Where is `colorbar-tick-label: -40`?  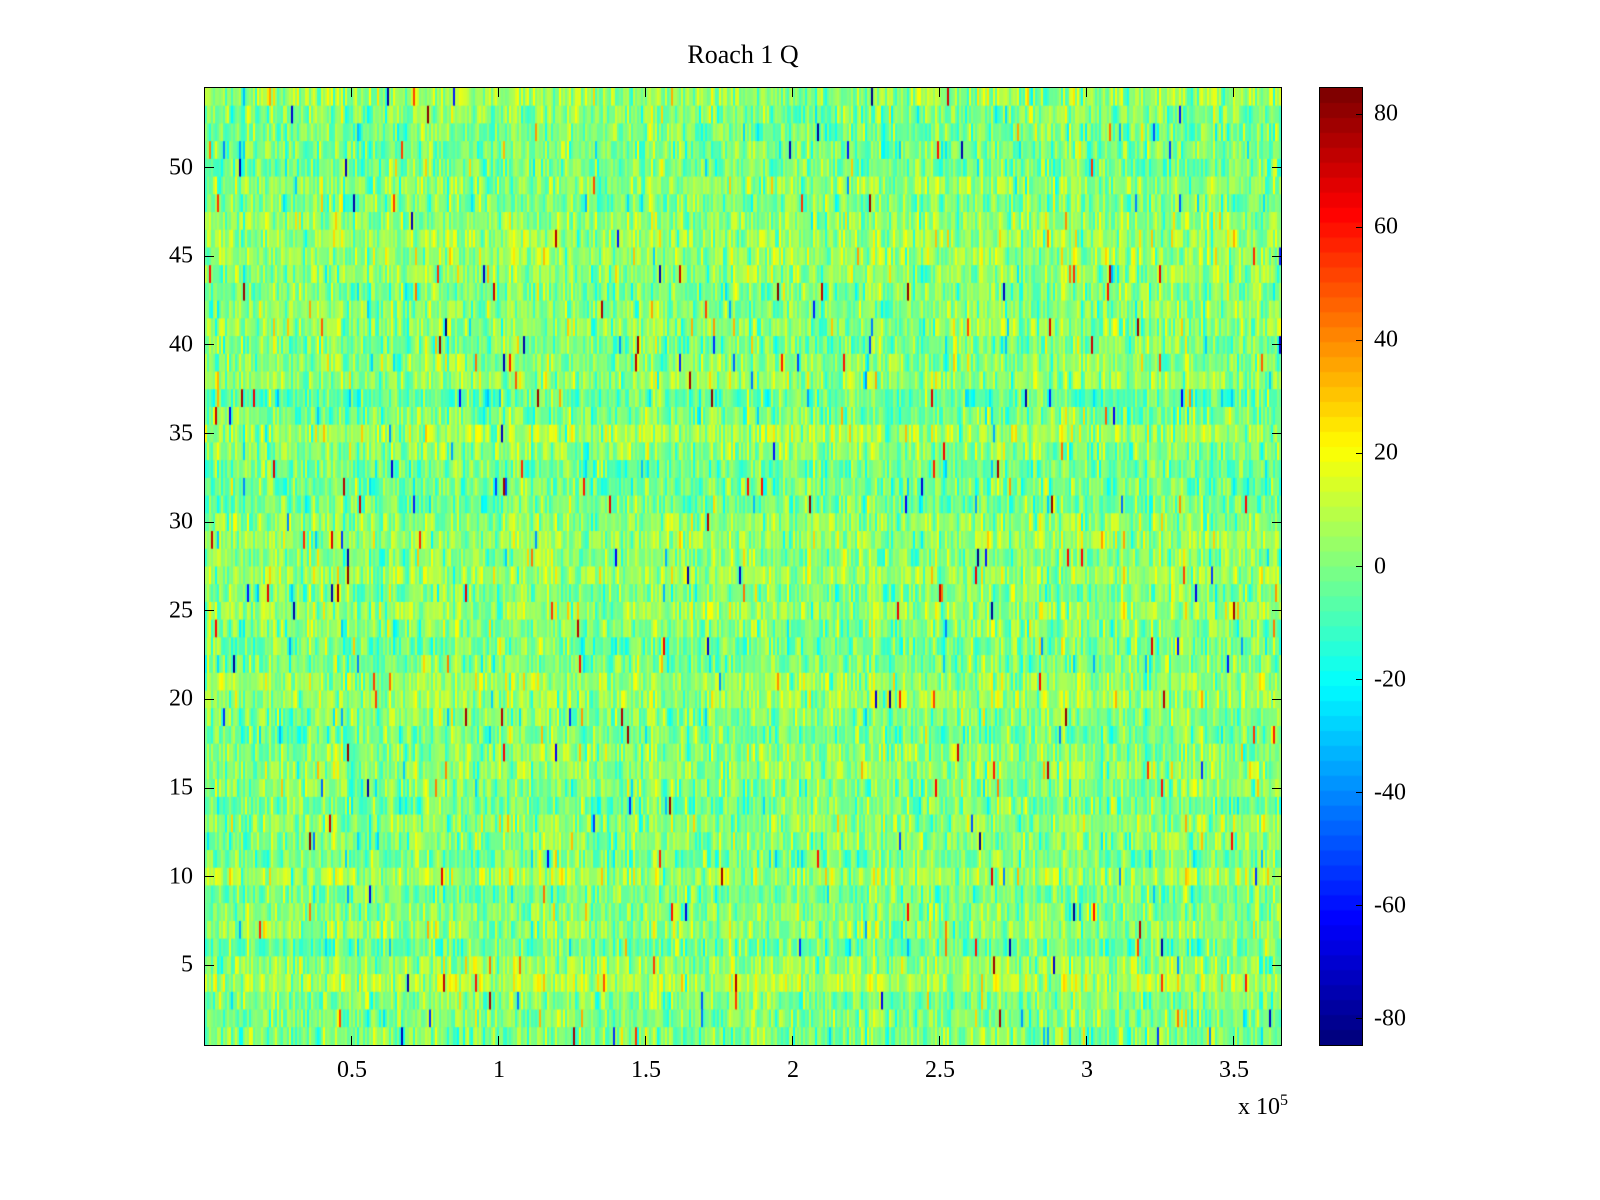 colorbar-tick-label: -40 is located at coordinates (1390, 792).